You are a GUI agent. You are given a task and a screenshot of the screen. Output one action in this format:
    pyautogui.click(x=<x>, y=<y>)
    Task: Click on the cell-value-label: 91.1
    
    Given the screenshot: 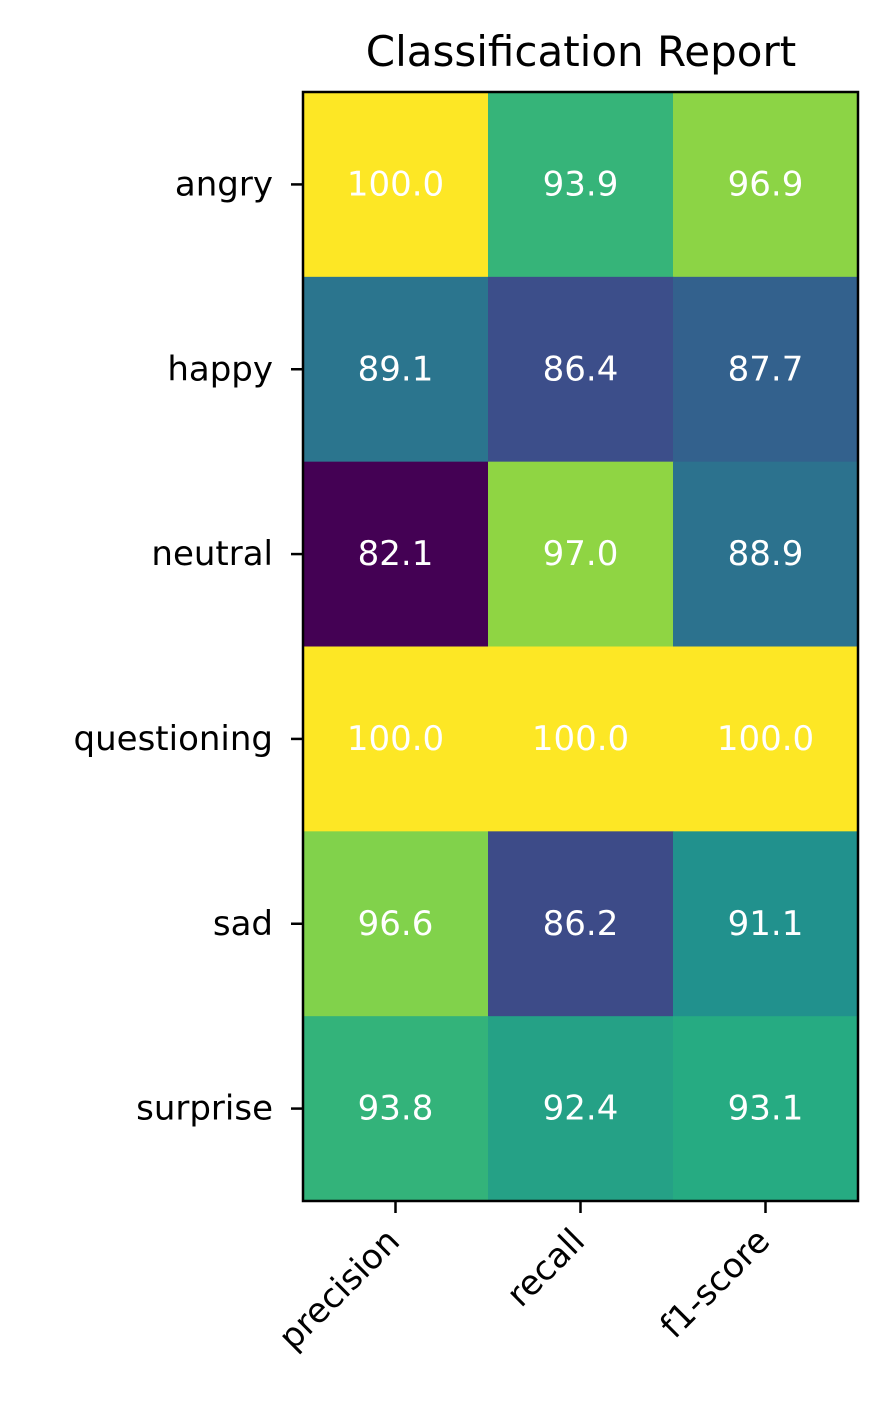 What is the action you would take?
    pyautogui.click(x=766, y=924)
    